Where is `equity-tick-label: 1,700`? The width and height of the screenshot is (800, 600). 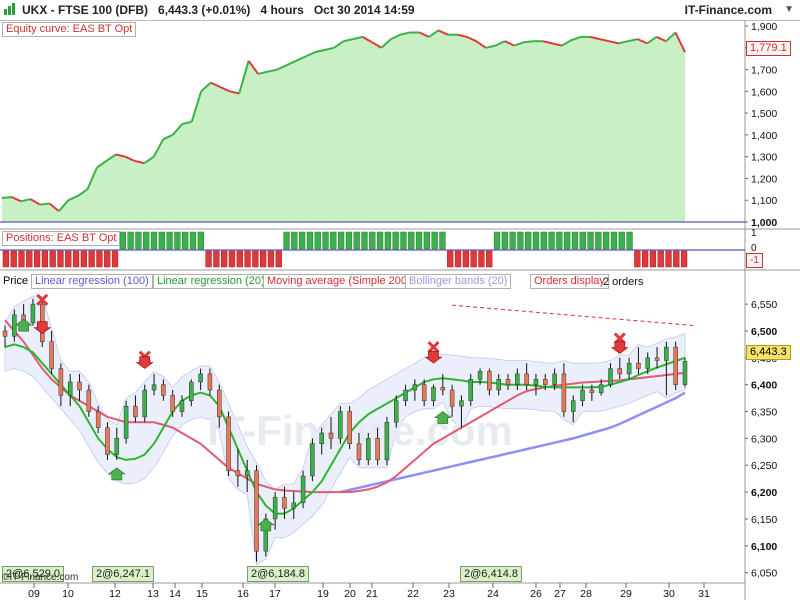
equity-tick-label: 1,700 is located at coordinates (764, 71).